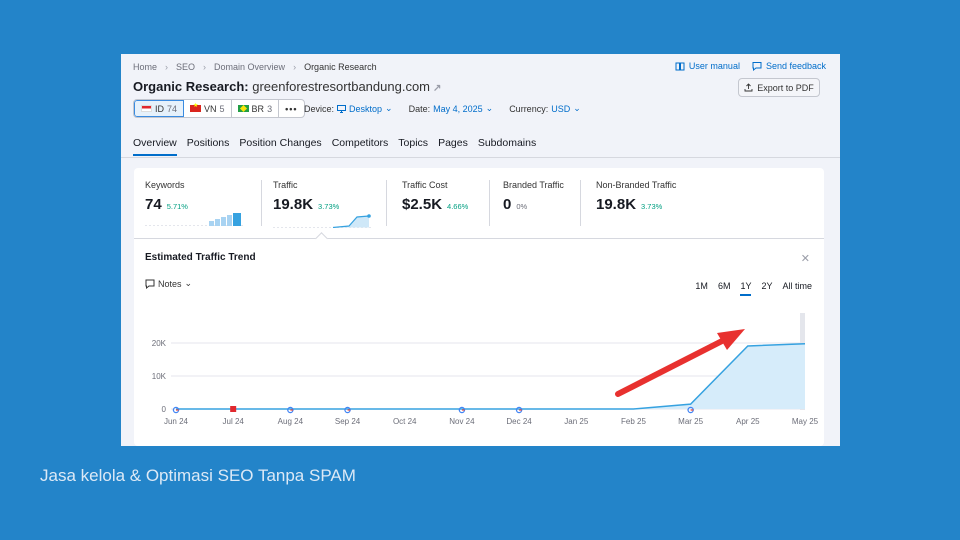 Image resolution: width=960 pixels, height=540 pixels. Describe the element at coordinates (155, 146) in the screenshot. I see `tab-overview: Overview` at that location.